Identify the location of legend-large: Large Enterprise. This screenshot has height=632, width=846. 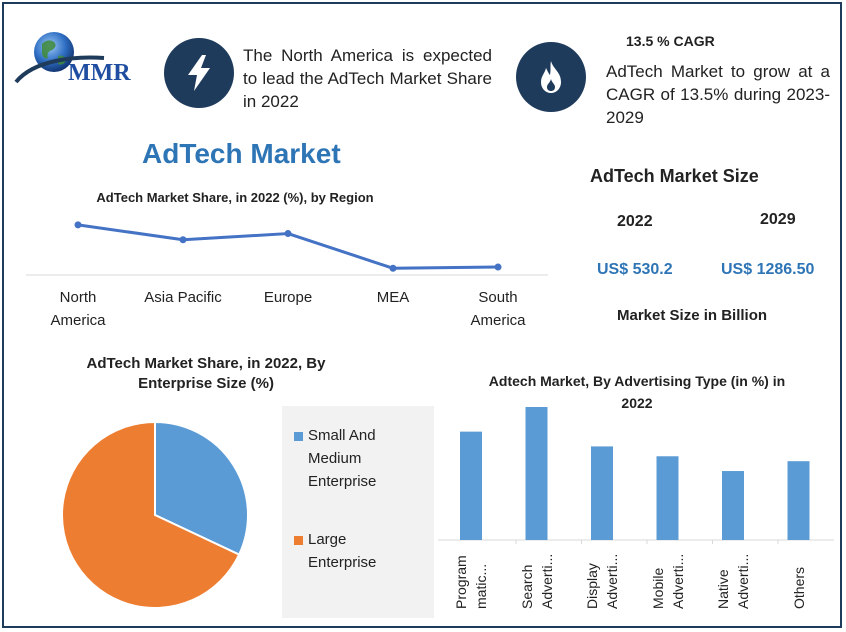
(342, 551).